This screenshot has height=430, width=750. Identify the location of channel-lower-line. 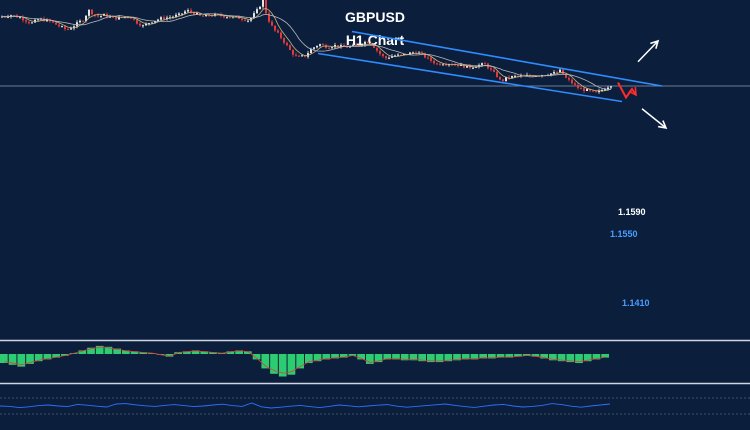
(470, 77).